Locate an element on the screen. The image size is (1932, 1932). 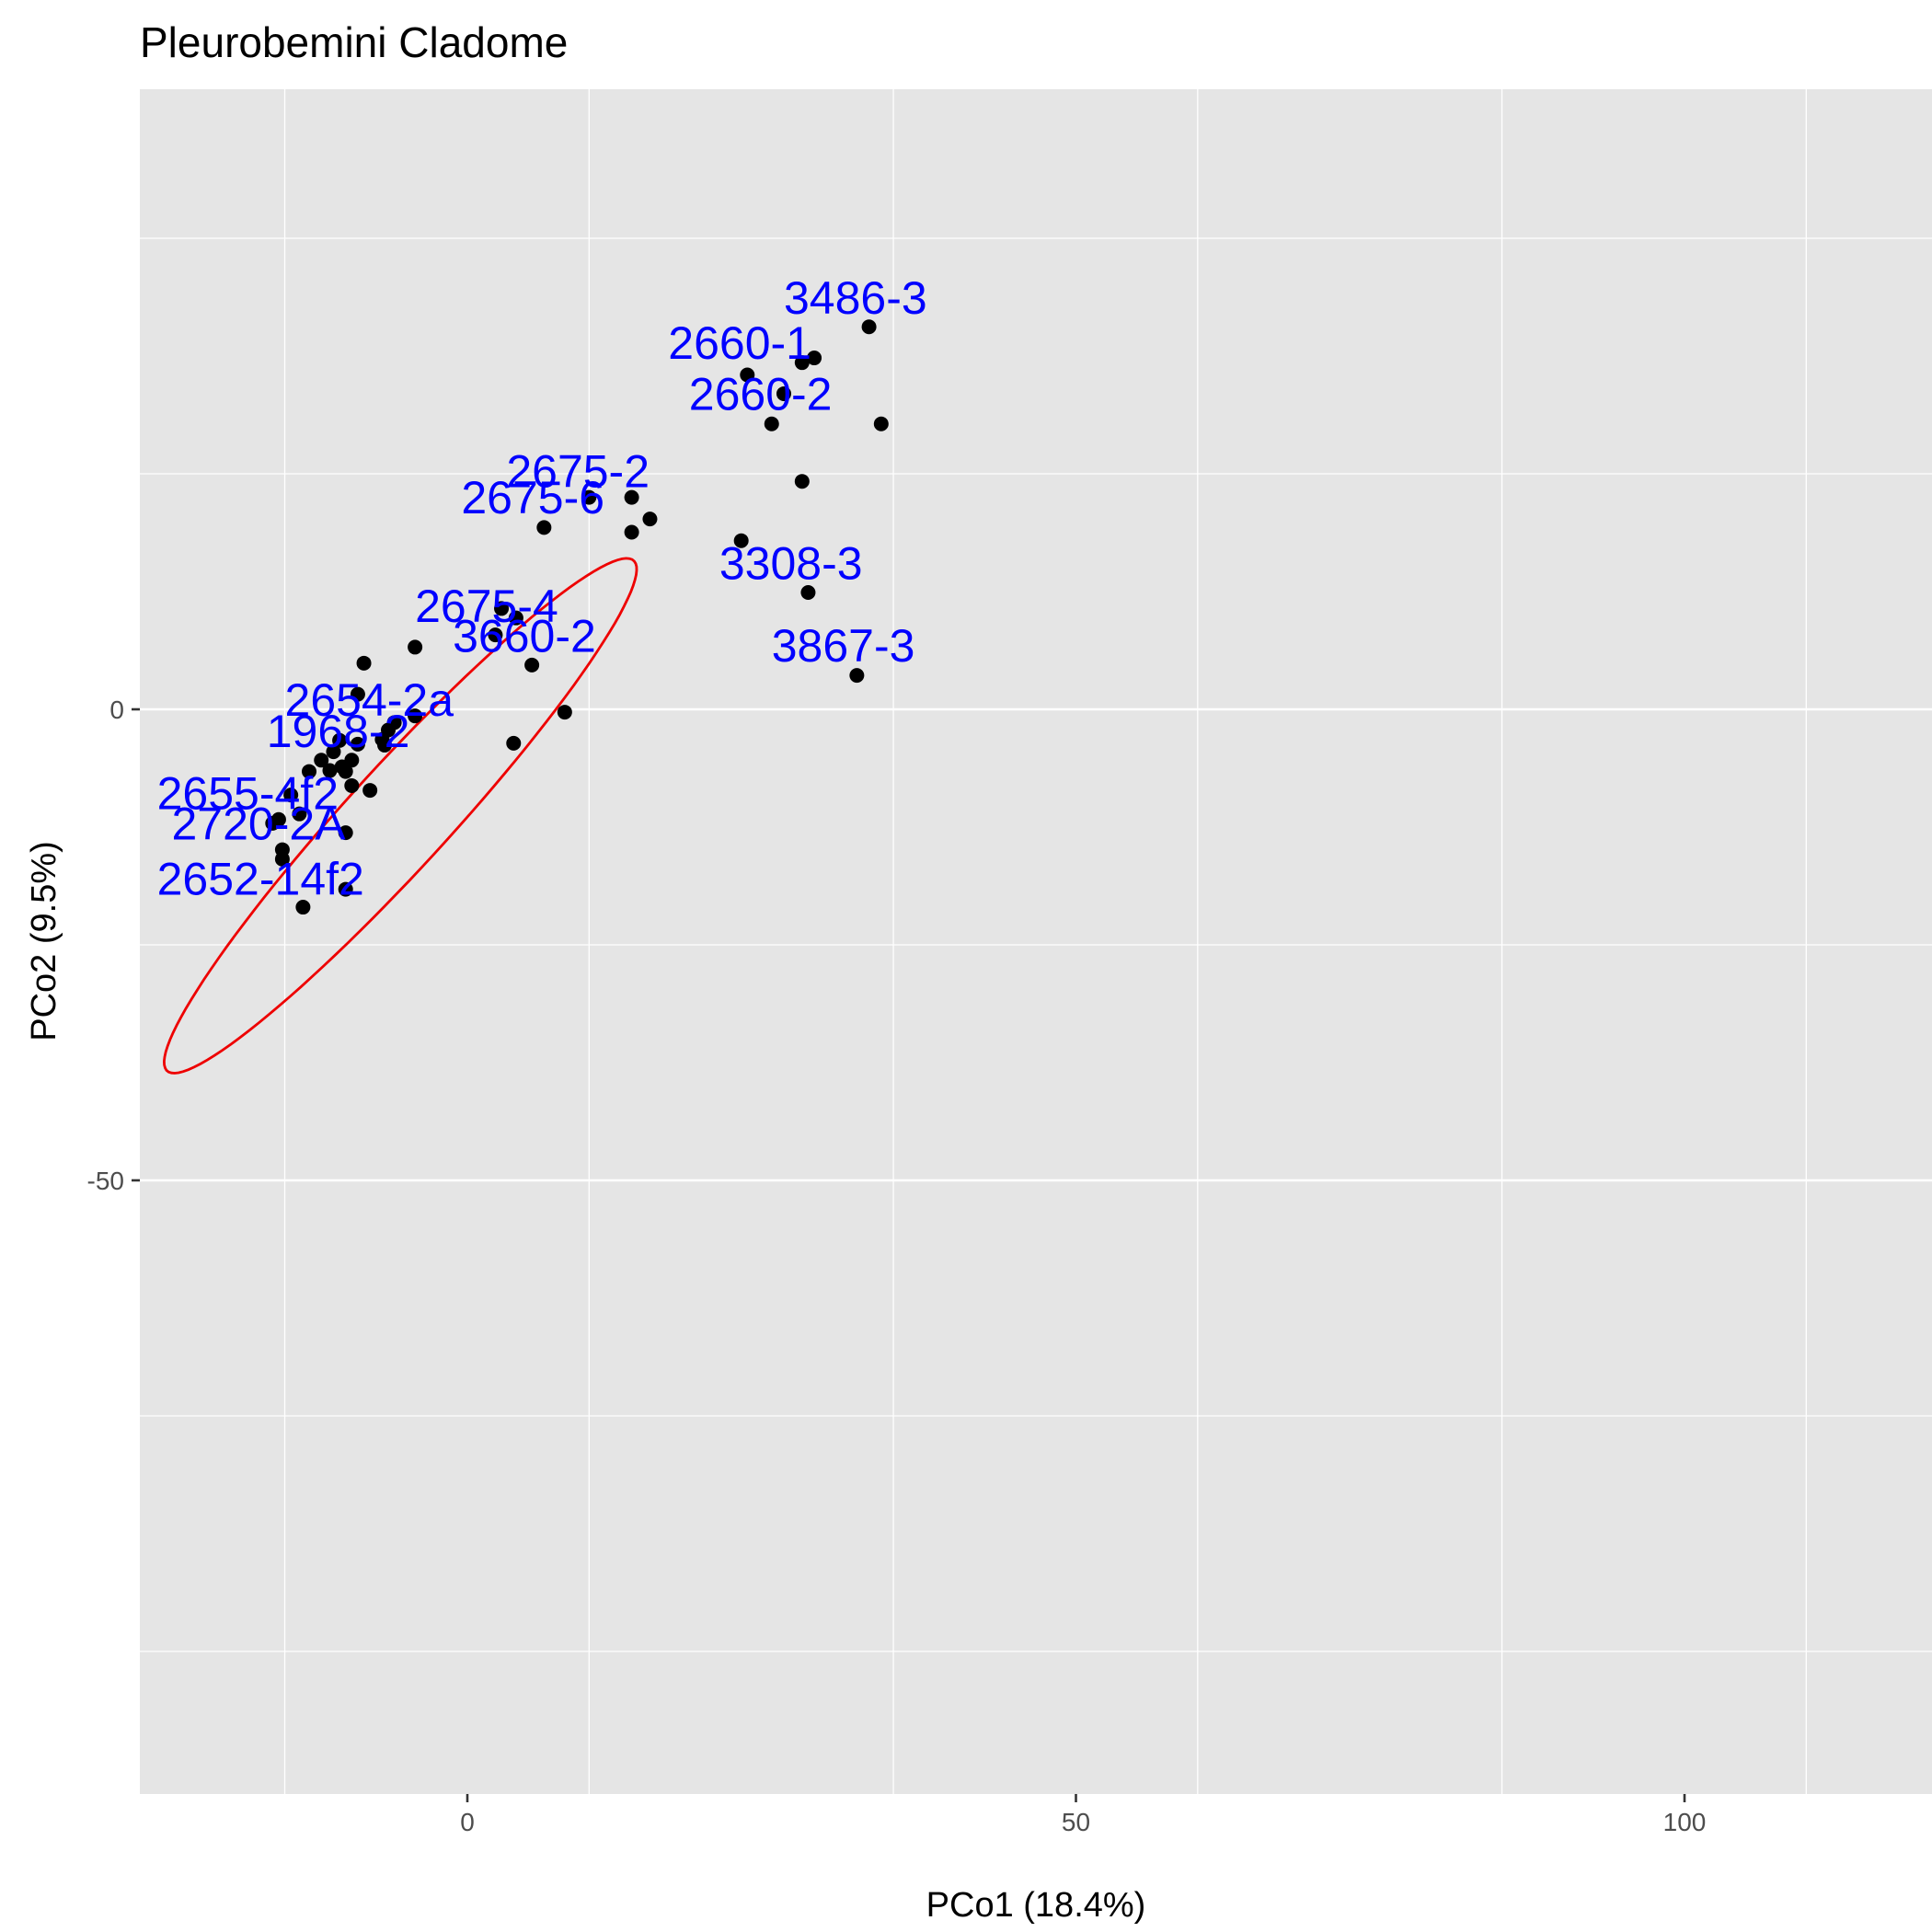
points-layer is located at coordinates (577, 617).